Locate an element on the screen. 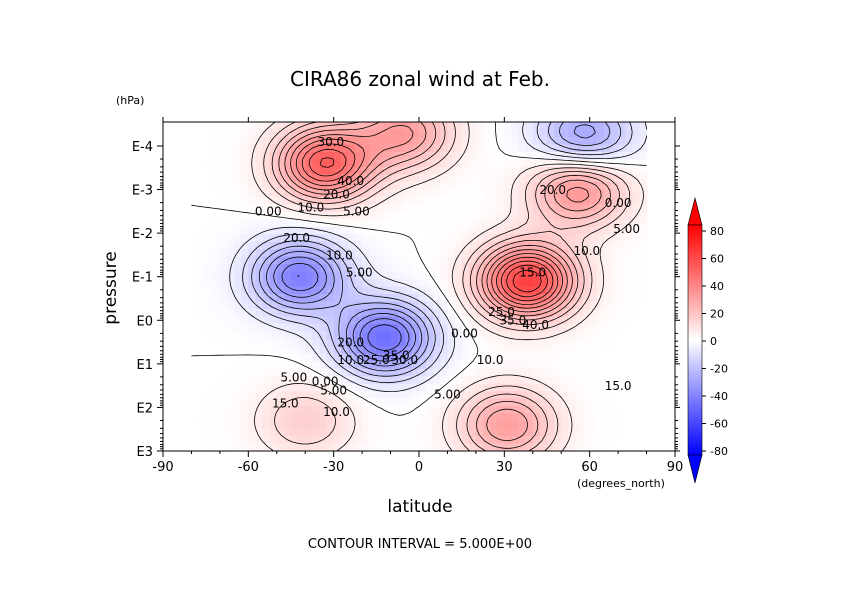 Image resolution: width=842 pixels, height=595 pixels. colorbar-tick-label: 20 is located at coordinates (717, 314).